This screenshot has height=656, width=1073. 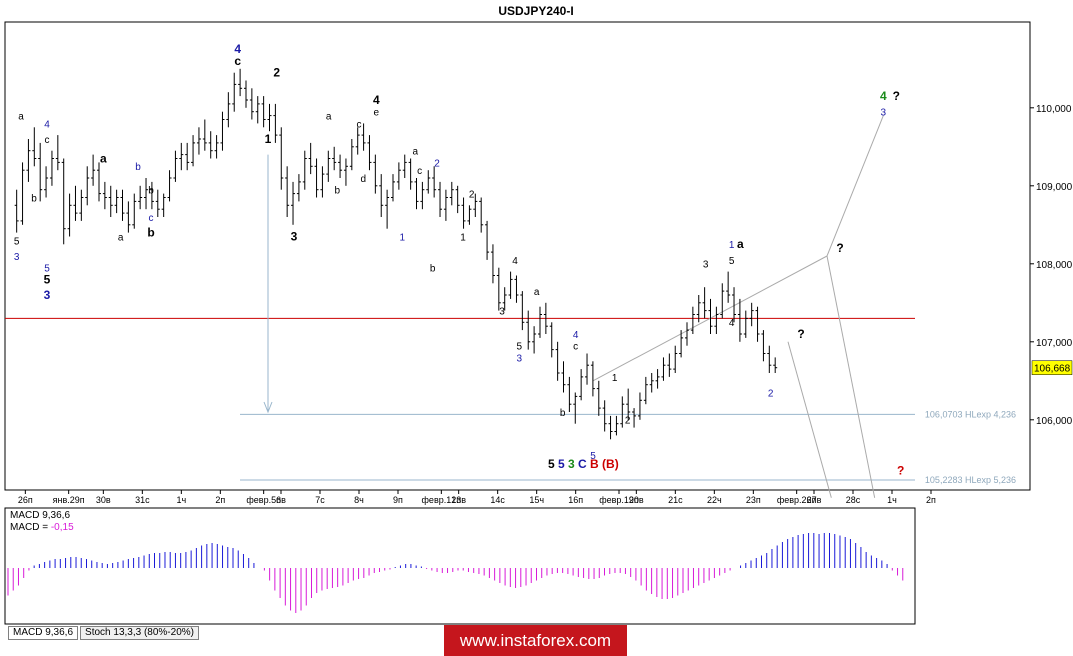 What do you see at coordinates (535, 11) in the screenshot?
I see `chart-title: USDJPY240-I` at bounding box center [535, 11].